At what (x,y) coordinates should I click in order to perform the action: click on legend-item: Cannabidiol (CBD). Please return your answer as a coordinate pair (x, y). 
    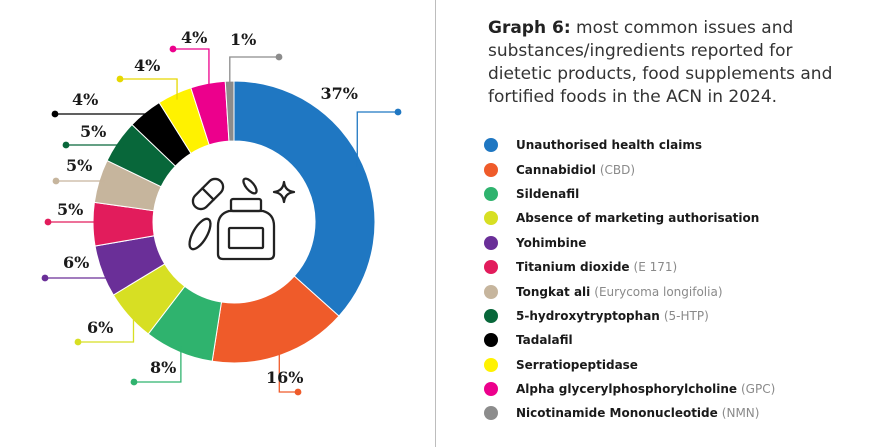
    Looking at the image, I should click on (629, 169).